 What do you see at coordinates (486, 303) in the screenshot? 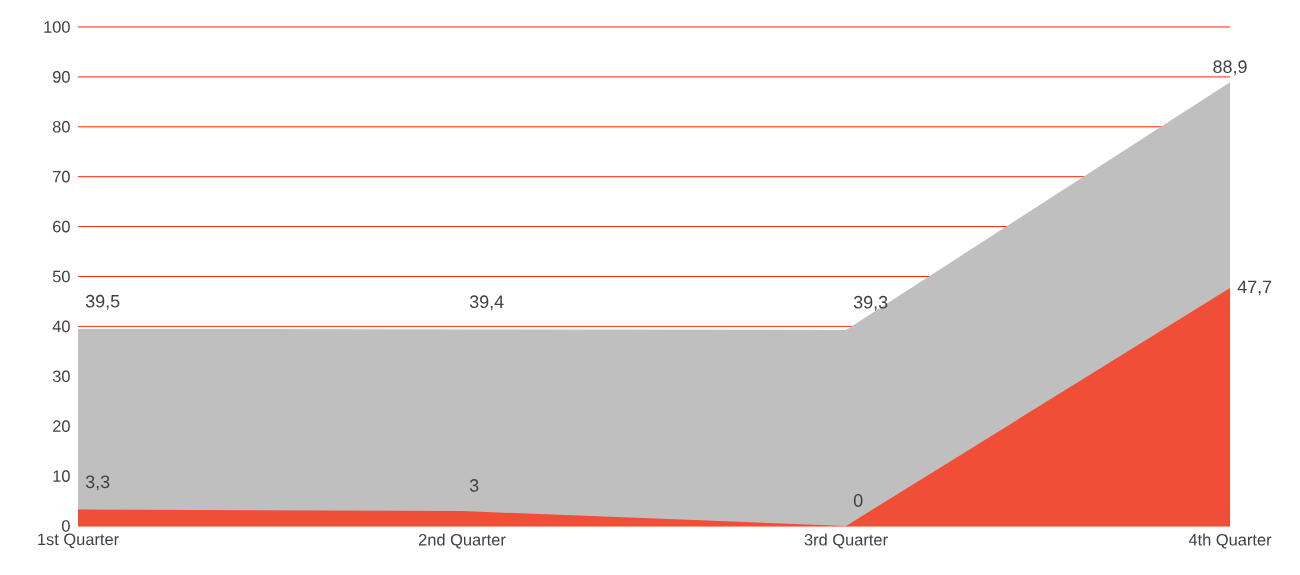
I see `data-label: 39,4` at bounding box center [486, 303].